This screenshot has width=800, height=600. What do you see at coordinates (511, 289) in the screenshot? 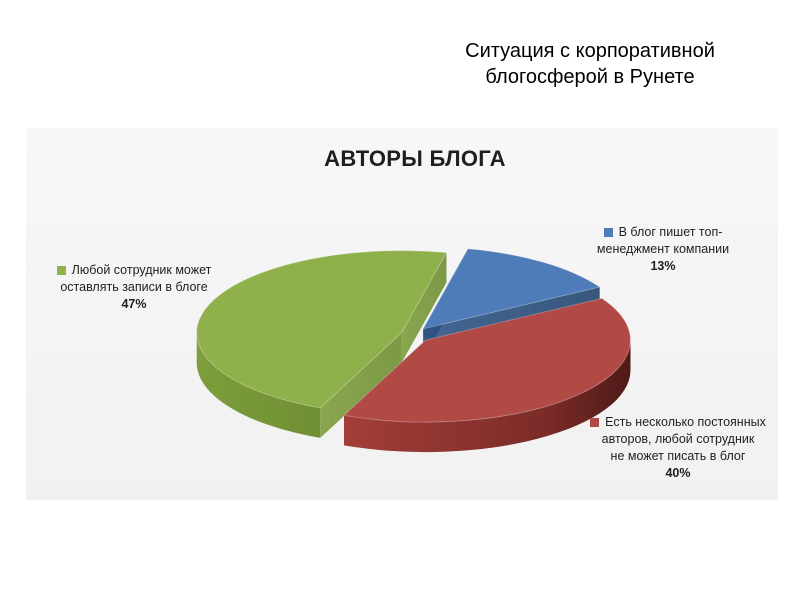
I see `slice-top-management` at bounding box center [511, 289].